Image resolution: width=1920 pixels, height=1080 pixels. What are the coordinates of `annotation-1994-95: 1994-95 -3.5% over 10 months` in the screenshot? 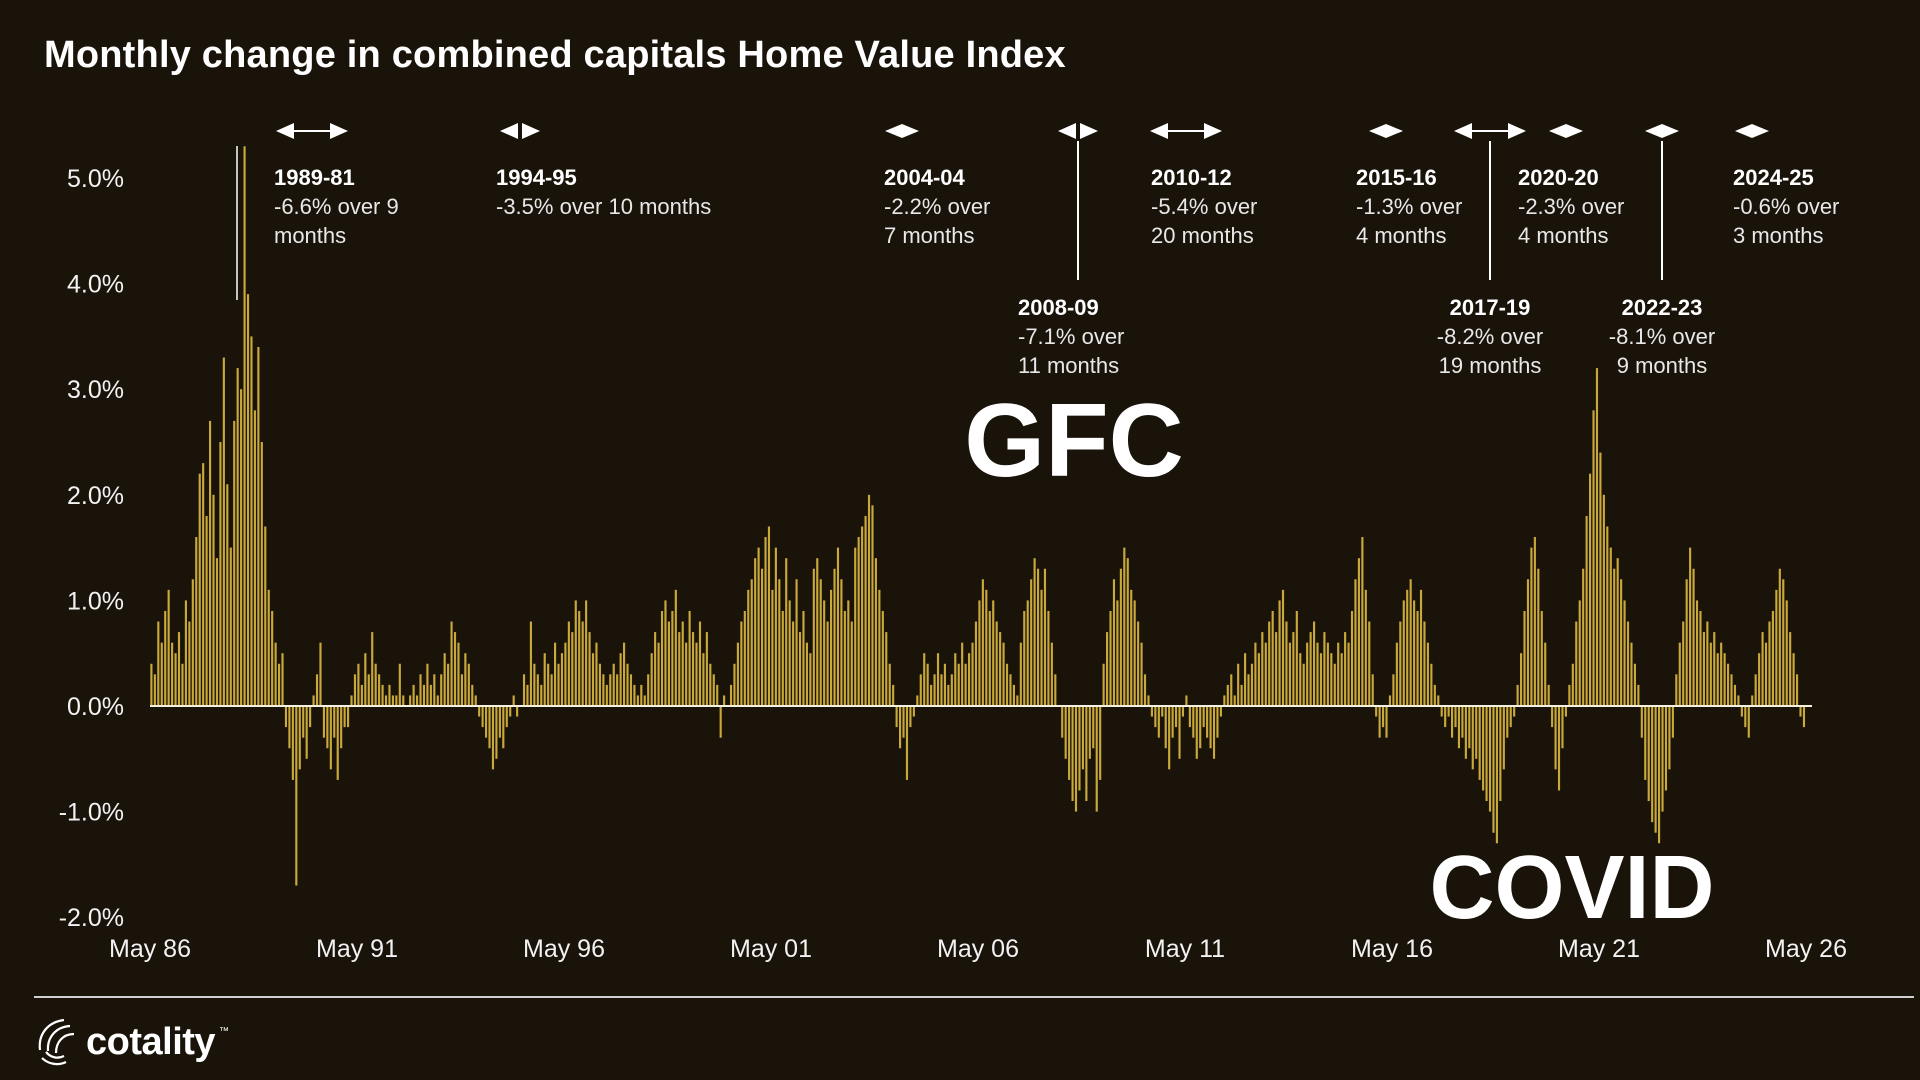 It's located at (603, 171).